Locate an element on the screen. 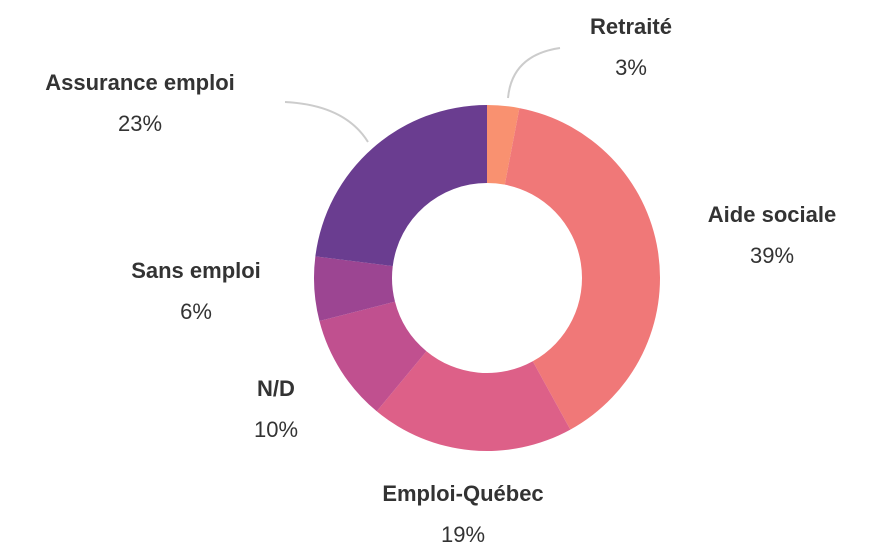  slice-value: 39% is located at coordinates (772, 255).